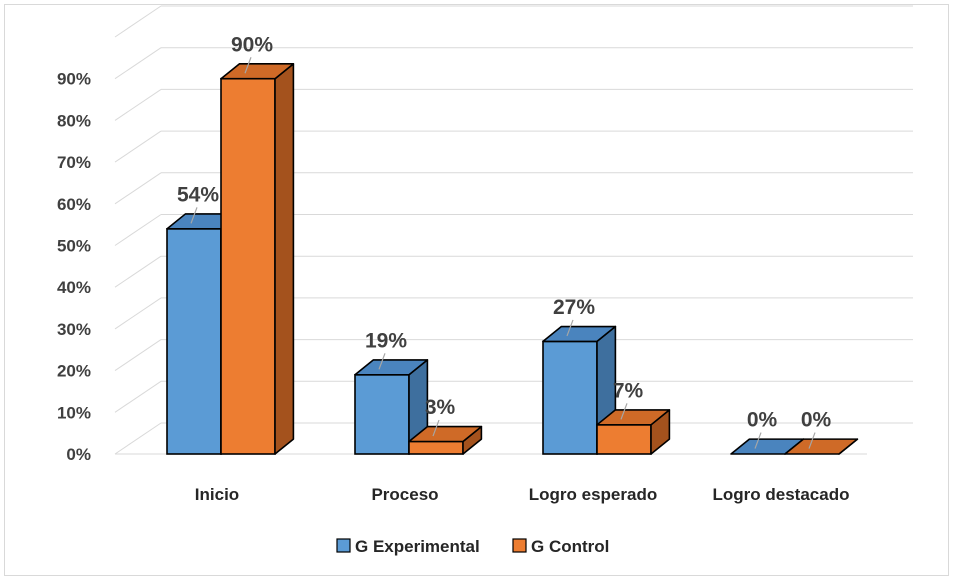  What do you see at coordinates (74, 329) in the screenshot?
I see `y-tick-label: 30%` at bounding box center [74, 329].